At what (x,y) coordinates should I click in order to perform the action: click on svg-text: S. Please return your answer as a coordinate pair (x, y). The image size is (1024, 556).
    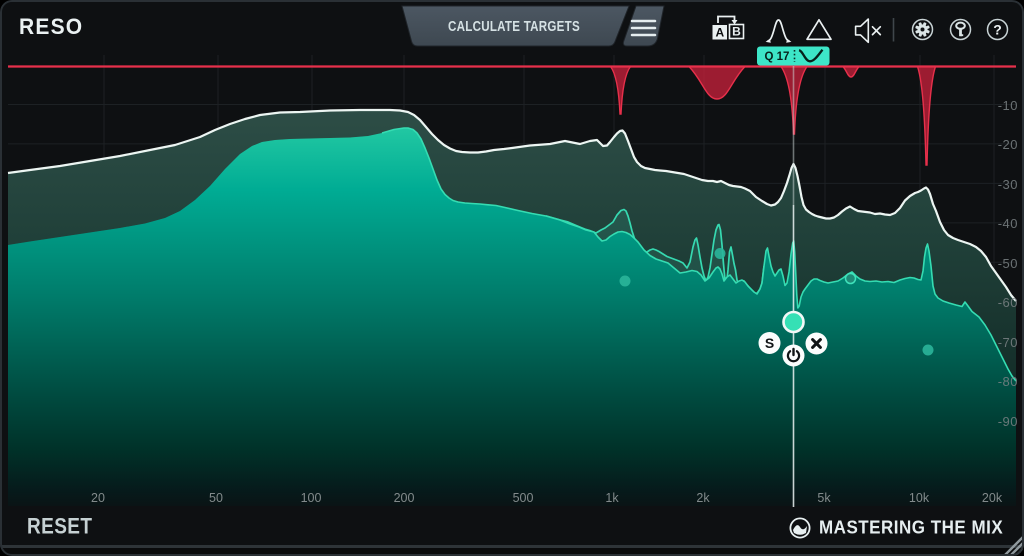
    Looking at the image, I should click on (769, 343).